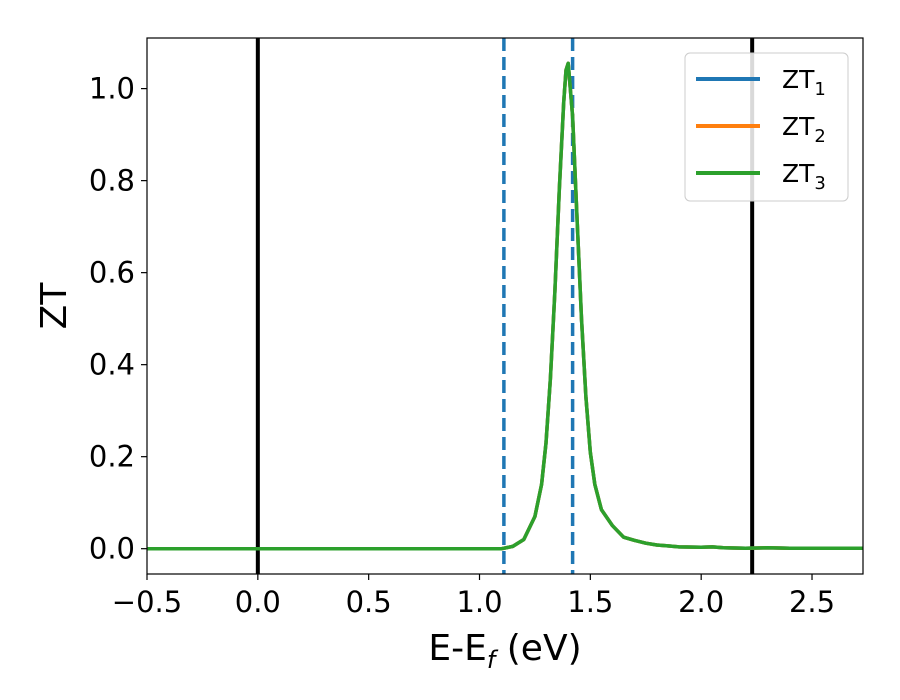 The height and width of the screenshot is (700, 900). I want to click on x-tick-label: 1.5, so click(590, 602).